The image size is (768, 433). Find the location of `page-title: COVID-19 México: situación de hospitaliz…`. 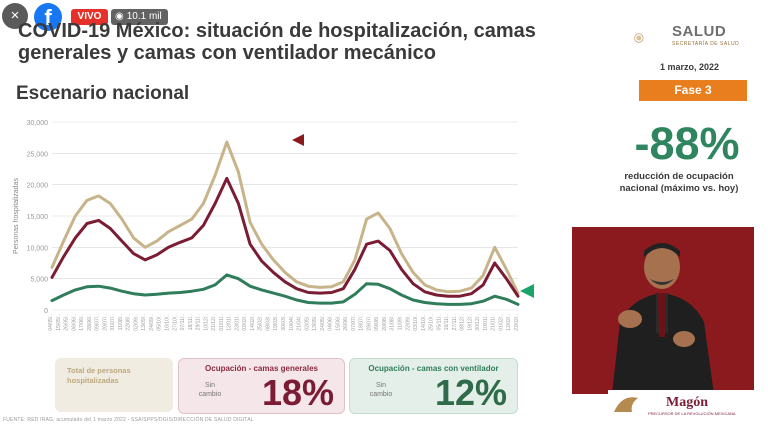

page-title: COVID-19 México: situación de hospitaliz… is located at coordinates (277, 42).